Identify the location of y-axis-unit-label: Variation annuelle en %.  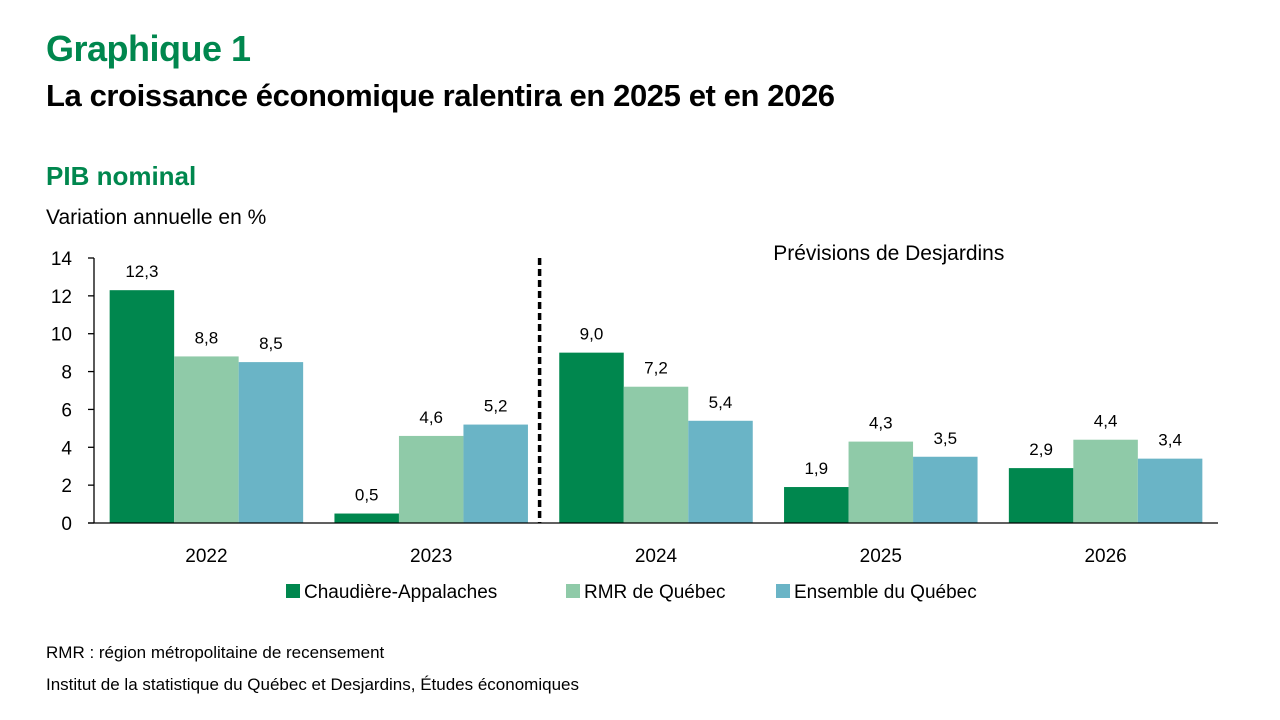
(156, 217).